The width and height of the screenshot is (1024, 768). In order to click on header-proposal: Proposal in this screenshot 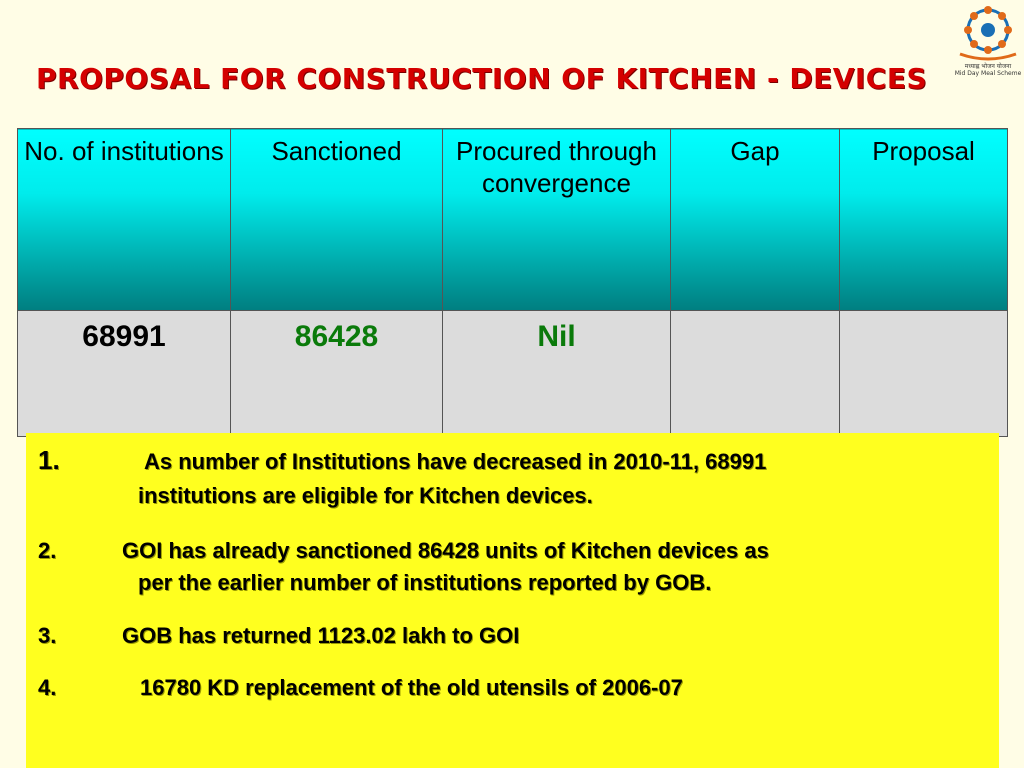, I will do `click(923, 219)`.